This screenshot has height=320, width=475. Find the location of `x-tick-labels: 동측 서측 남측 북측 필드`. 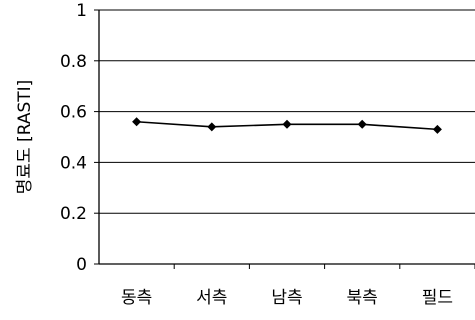

x-tick-labels: 동측 서측 남측 북측 필드 is located at coordinates (287, 298).